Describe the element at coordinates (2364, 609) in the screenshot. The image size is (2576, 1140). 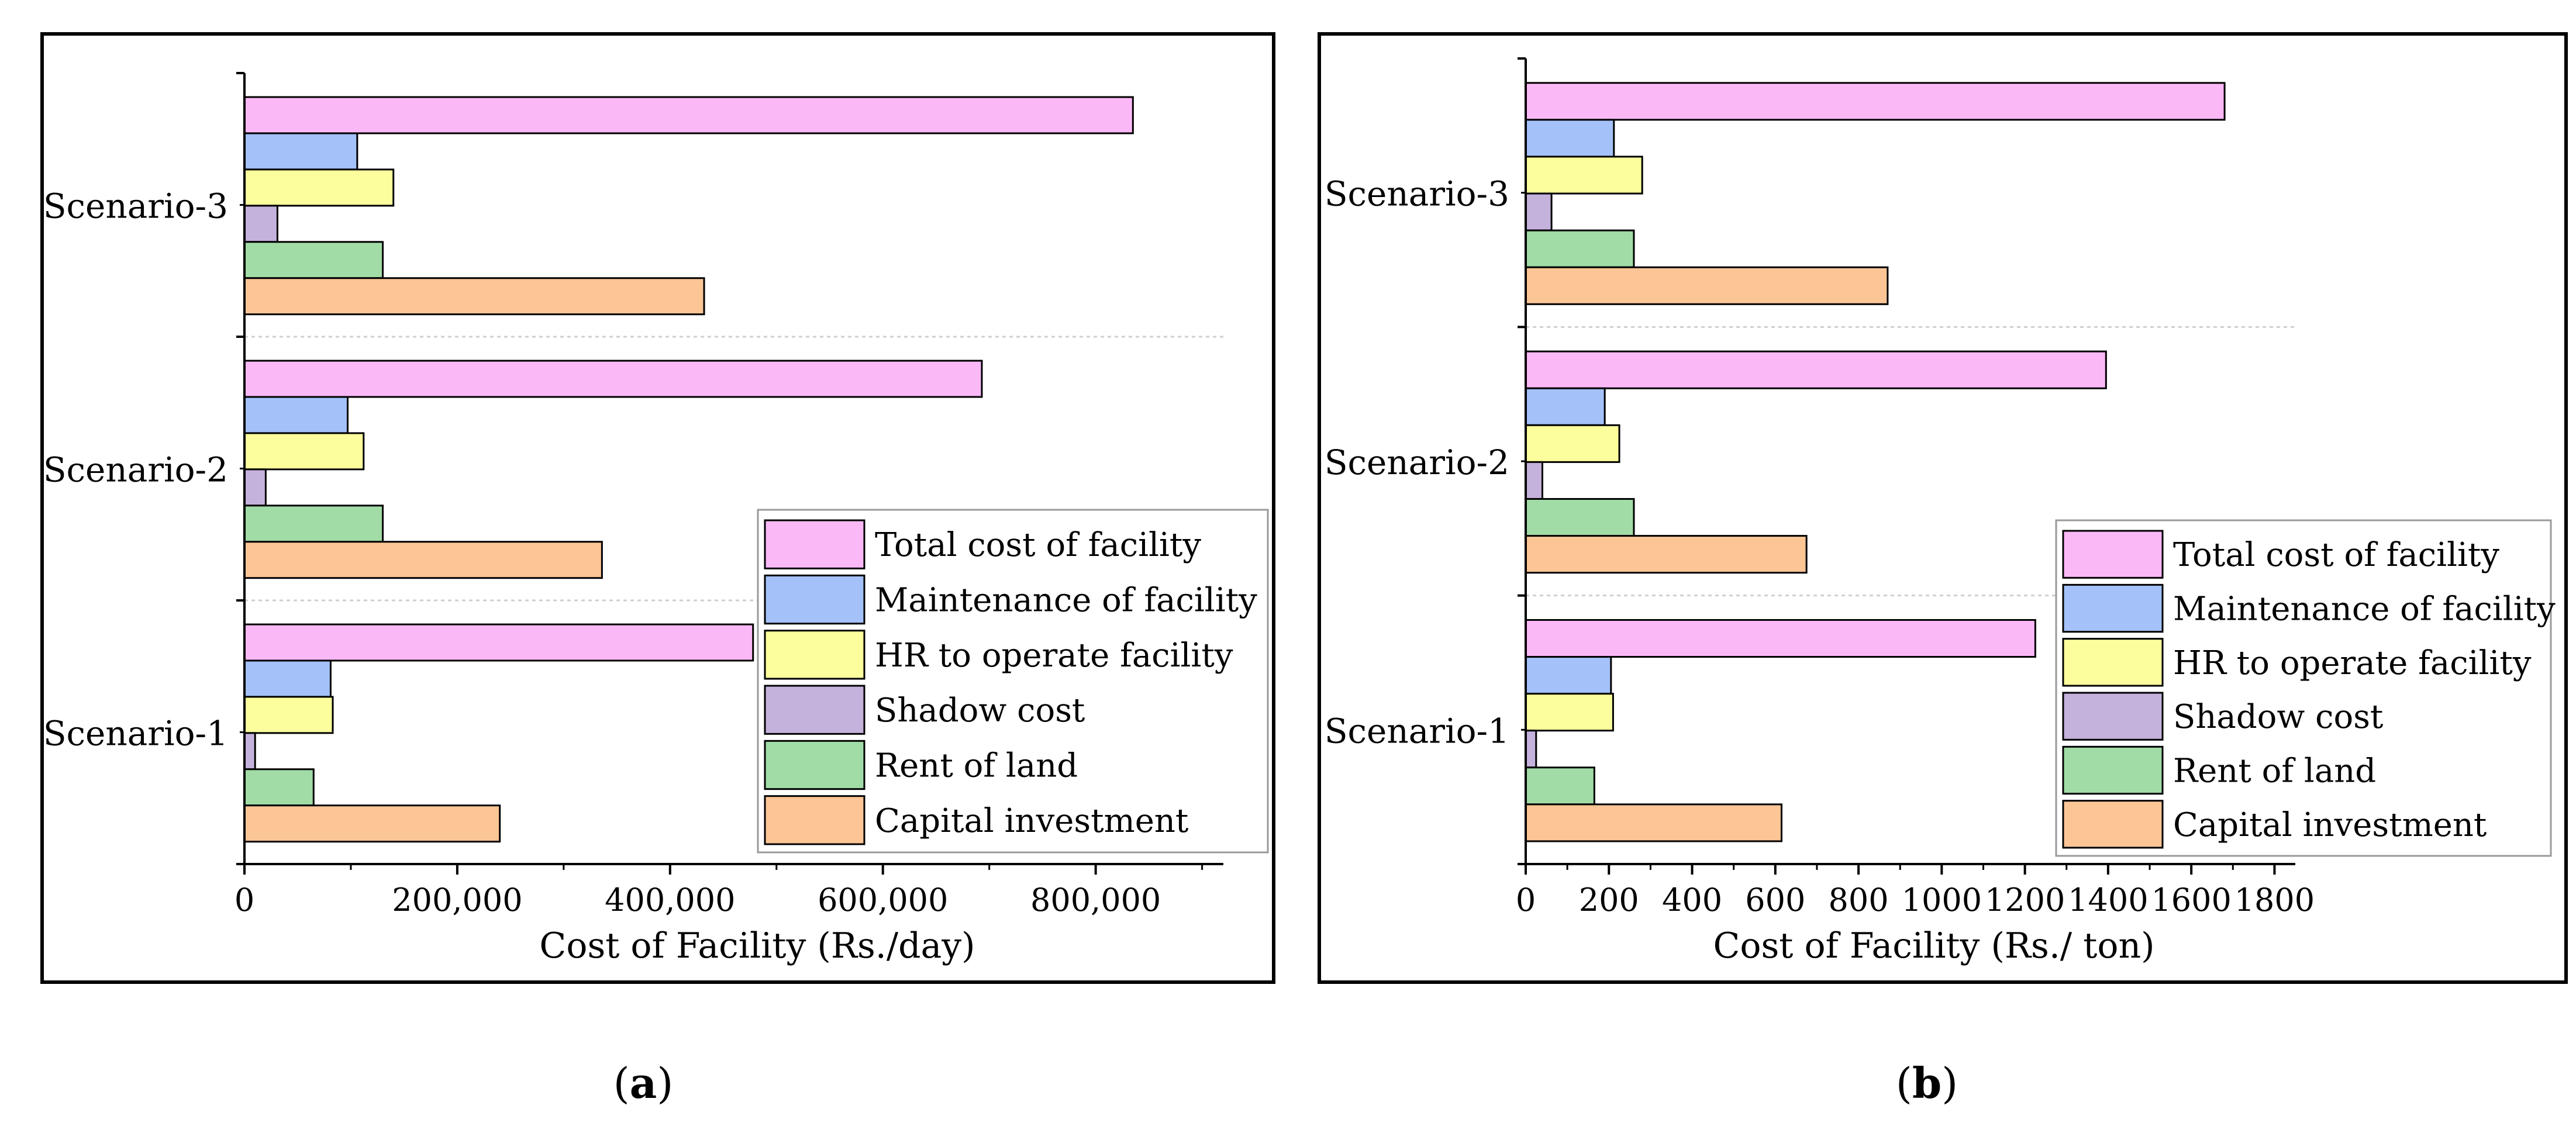
I see `chart-b-legend-label: Maintenance of facility` at that location.